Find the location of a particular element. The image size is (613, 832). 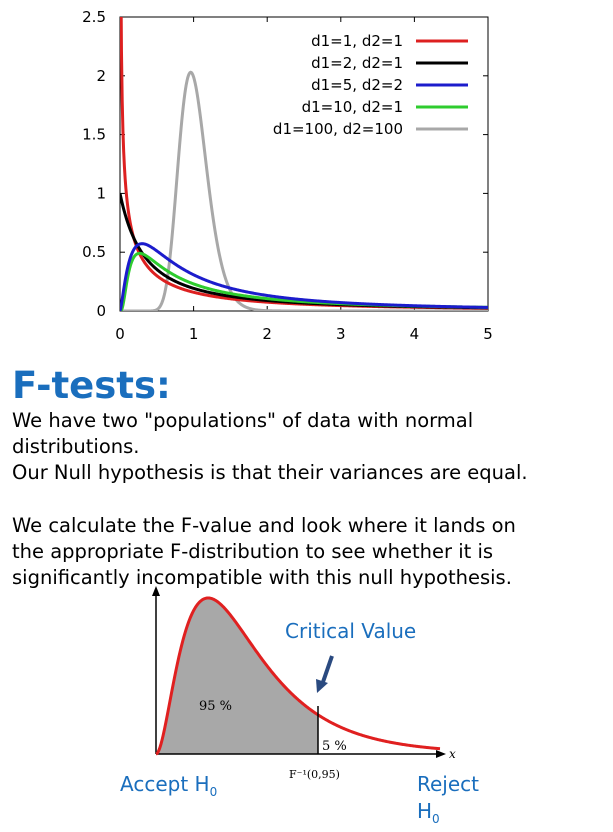

critical-arrow-shaft is located at coordinates (327, 669).